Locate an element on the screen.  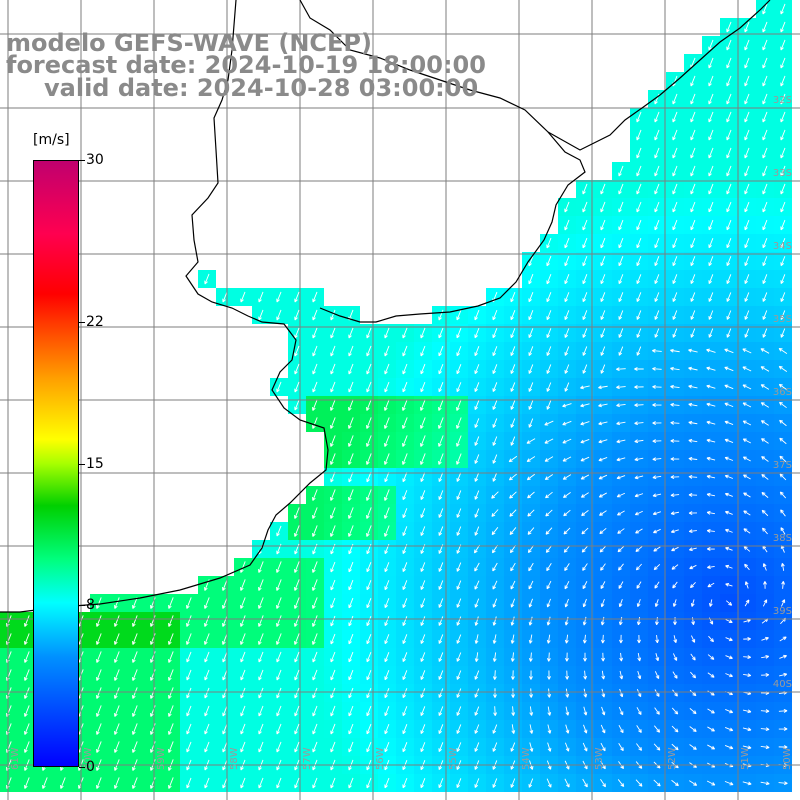
coastline-north is located at coordinates (442, 161).